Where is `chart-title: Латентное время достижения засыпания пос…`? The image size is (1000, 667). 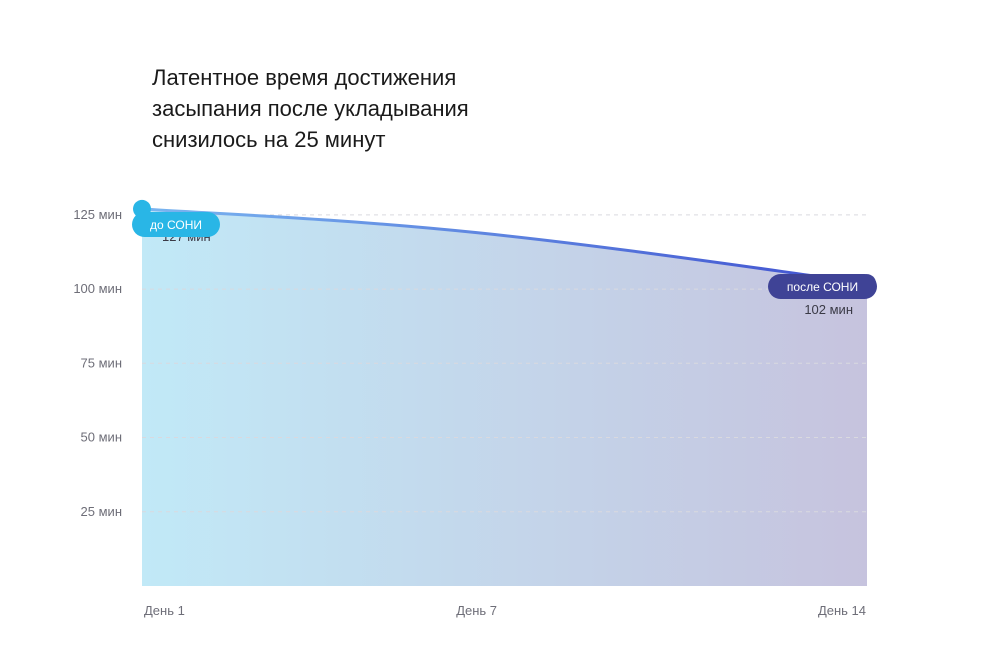 chart-title: Латентное время достижения засыпания пос… is located at coordinates (310, 108).